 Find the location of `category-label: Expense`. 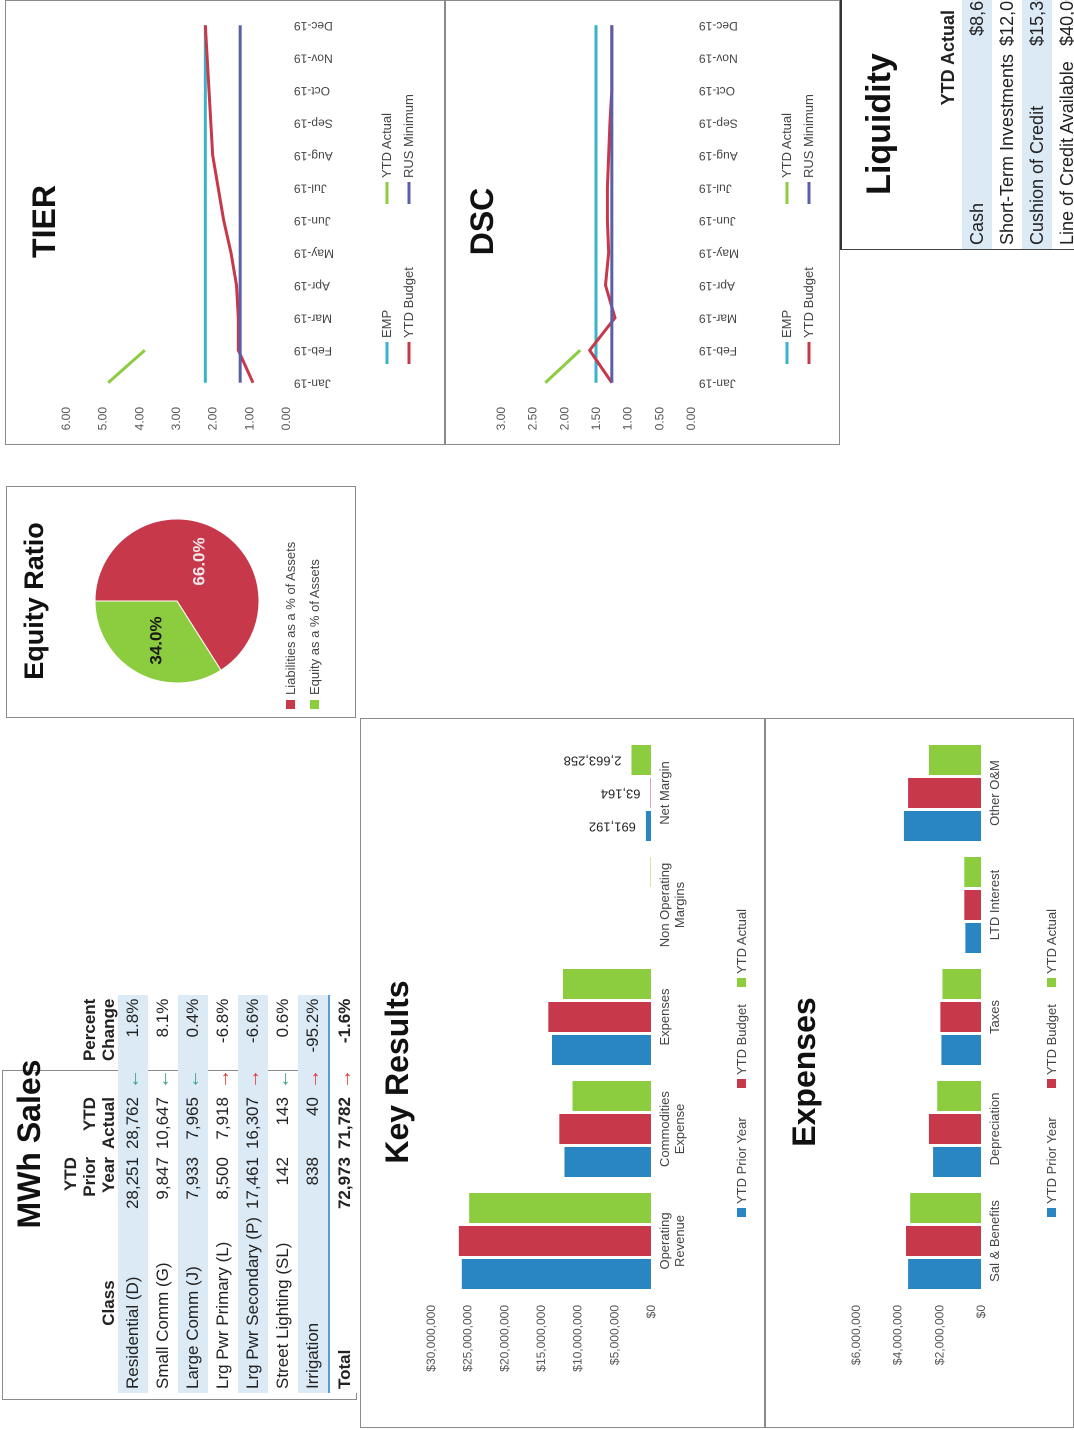

category-label: Expense is located at coordinates (679, 1129).